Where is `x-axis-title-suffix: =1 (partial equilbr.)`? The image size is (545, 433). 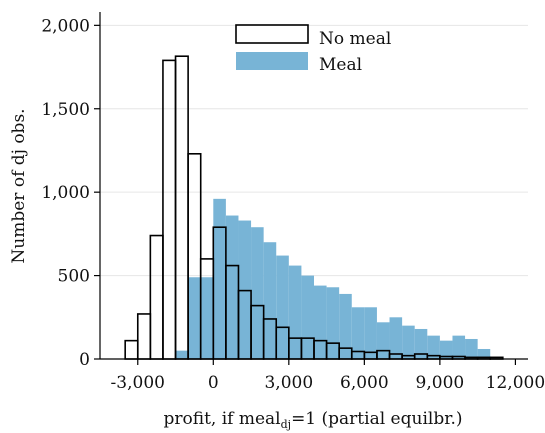 x-axis-title-suffix: =1 (partial equilbr.) is located at coordinates (376, 419).